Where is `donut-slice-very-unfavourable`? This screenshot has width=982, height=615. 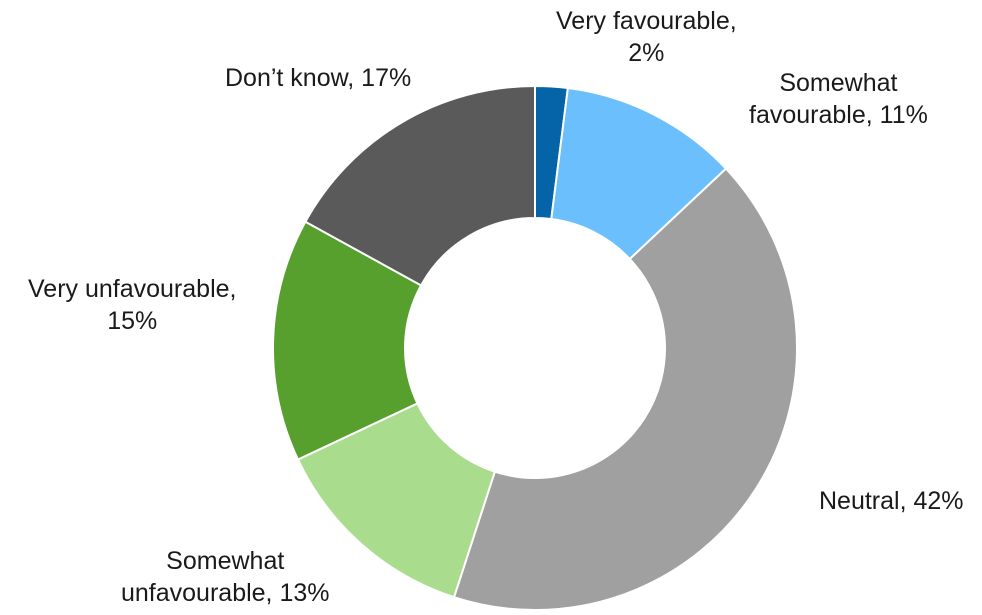 donut-slice-very-unfavourable is located at coordinates (347, 340).